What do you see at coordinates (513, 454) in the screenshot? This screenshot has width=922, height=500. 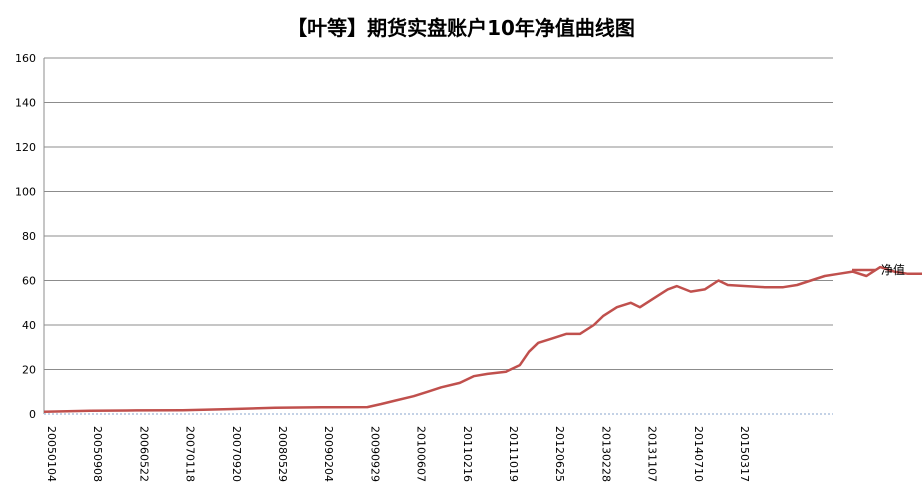 I see `x-tick-label: 20111019` at bounding box center [513, 454].